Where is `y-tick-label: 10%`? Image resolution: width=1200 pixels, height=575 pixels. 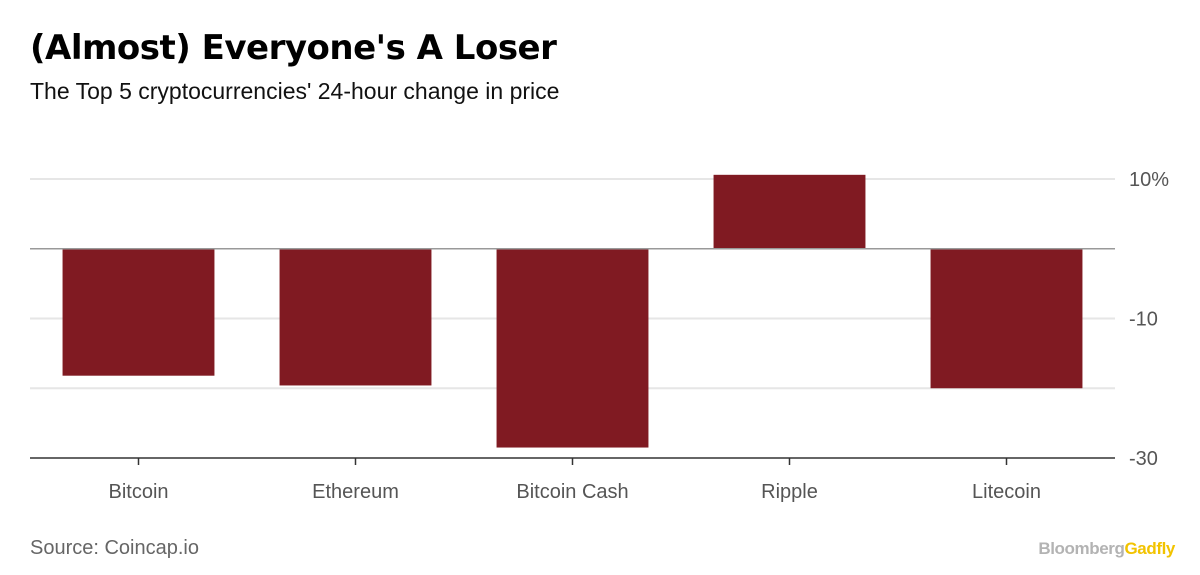 y-tick-label: 10% is located at coordinates (1149, 180).